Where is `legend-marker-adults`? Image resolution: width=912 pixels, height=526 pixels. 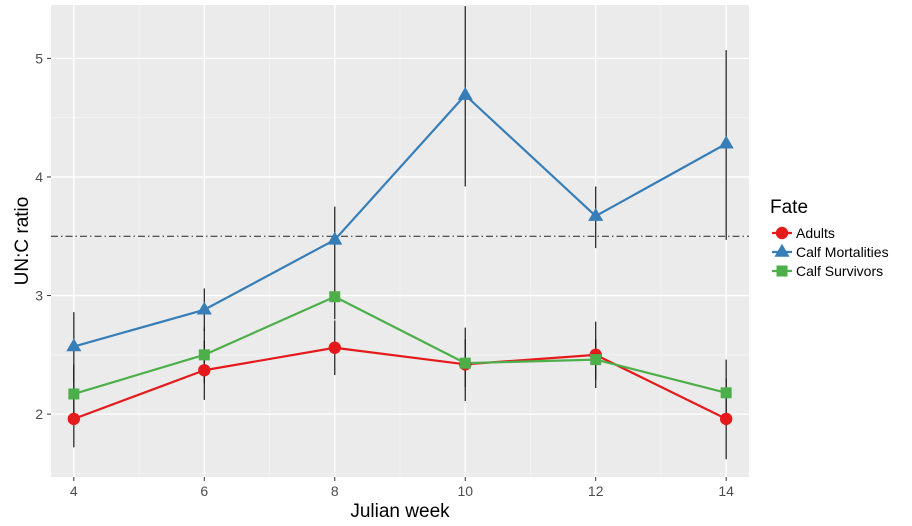 legend-marker-adults is located at coordinates (782, 233).